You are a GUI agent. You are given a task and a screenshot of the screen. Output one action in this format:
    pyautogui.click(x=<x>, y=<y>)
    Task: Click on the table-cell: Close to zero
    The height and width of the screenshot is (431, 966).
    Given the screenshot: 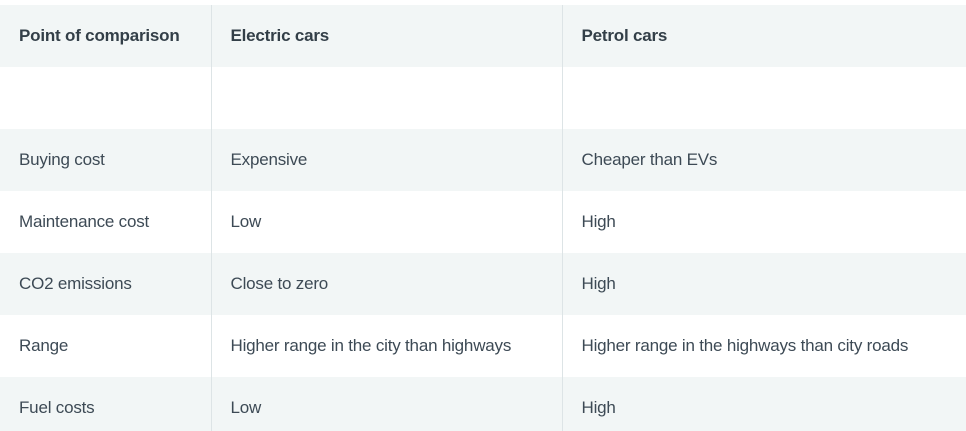 What is the action you would take?
    pyautogui.click(x=387, y=284)
    